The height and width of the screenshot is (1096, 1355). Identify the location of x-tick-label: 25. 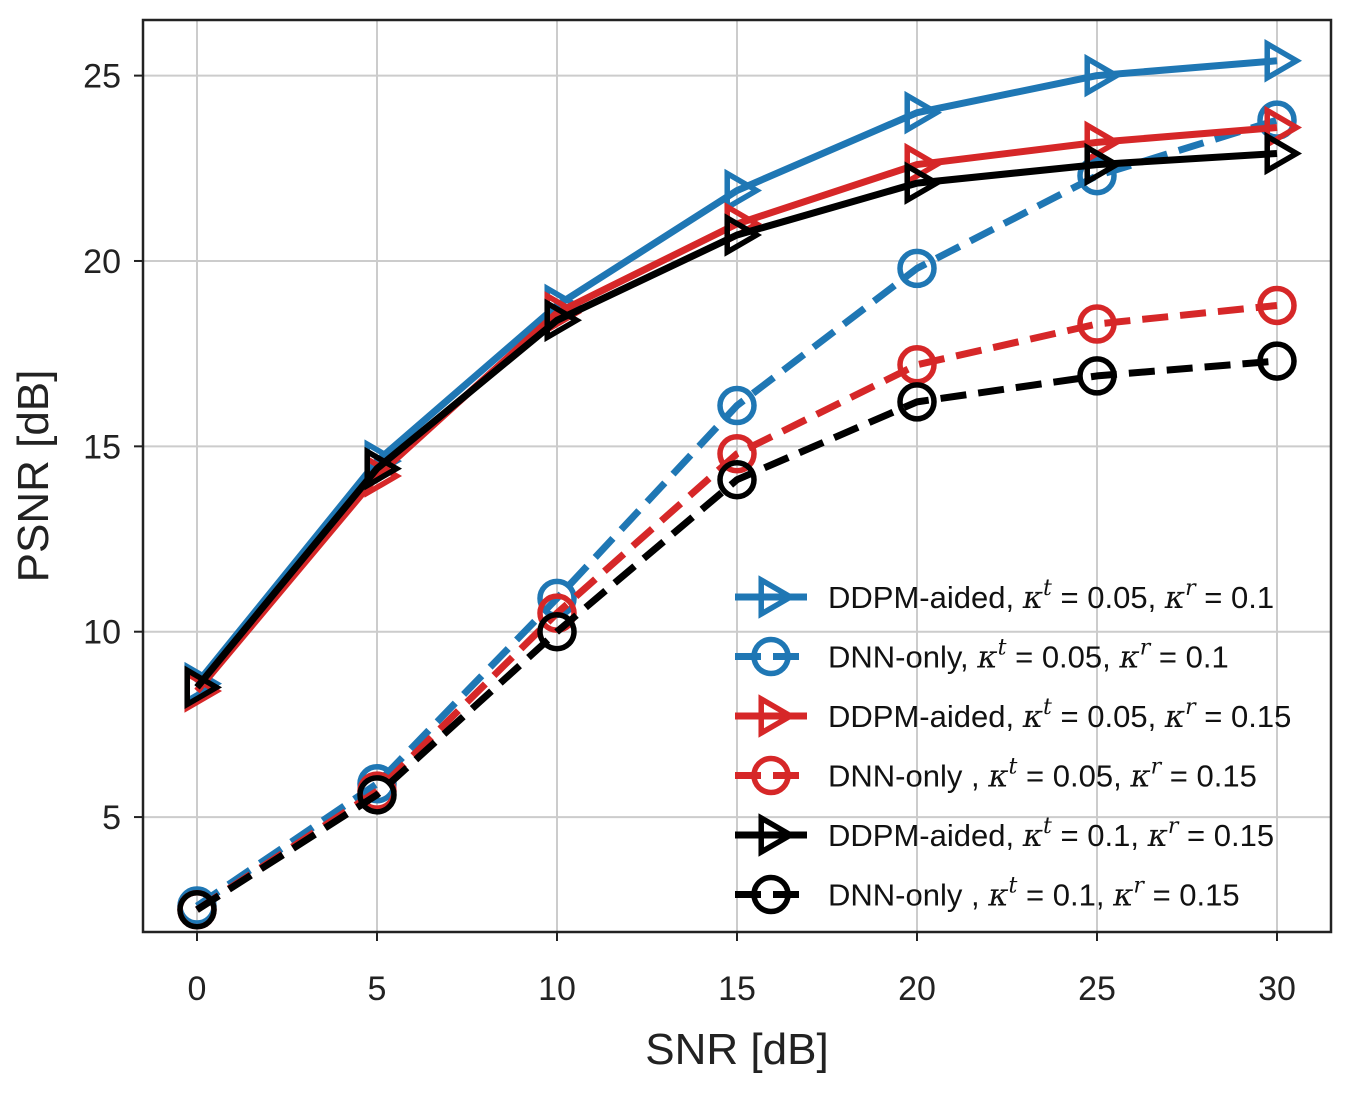
(1097, 989).